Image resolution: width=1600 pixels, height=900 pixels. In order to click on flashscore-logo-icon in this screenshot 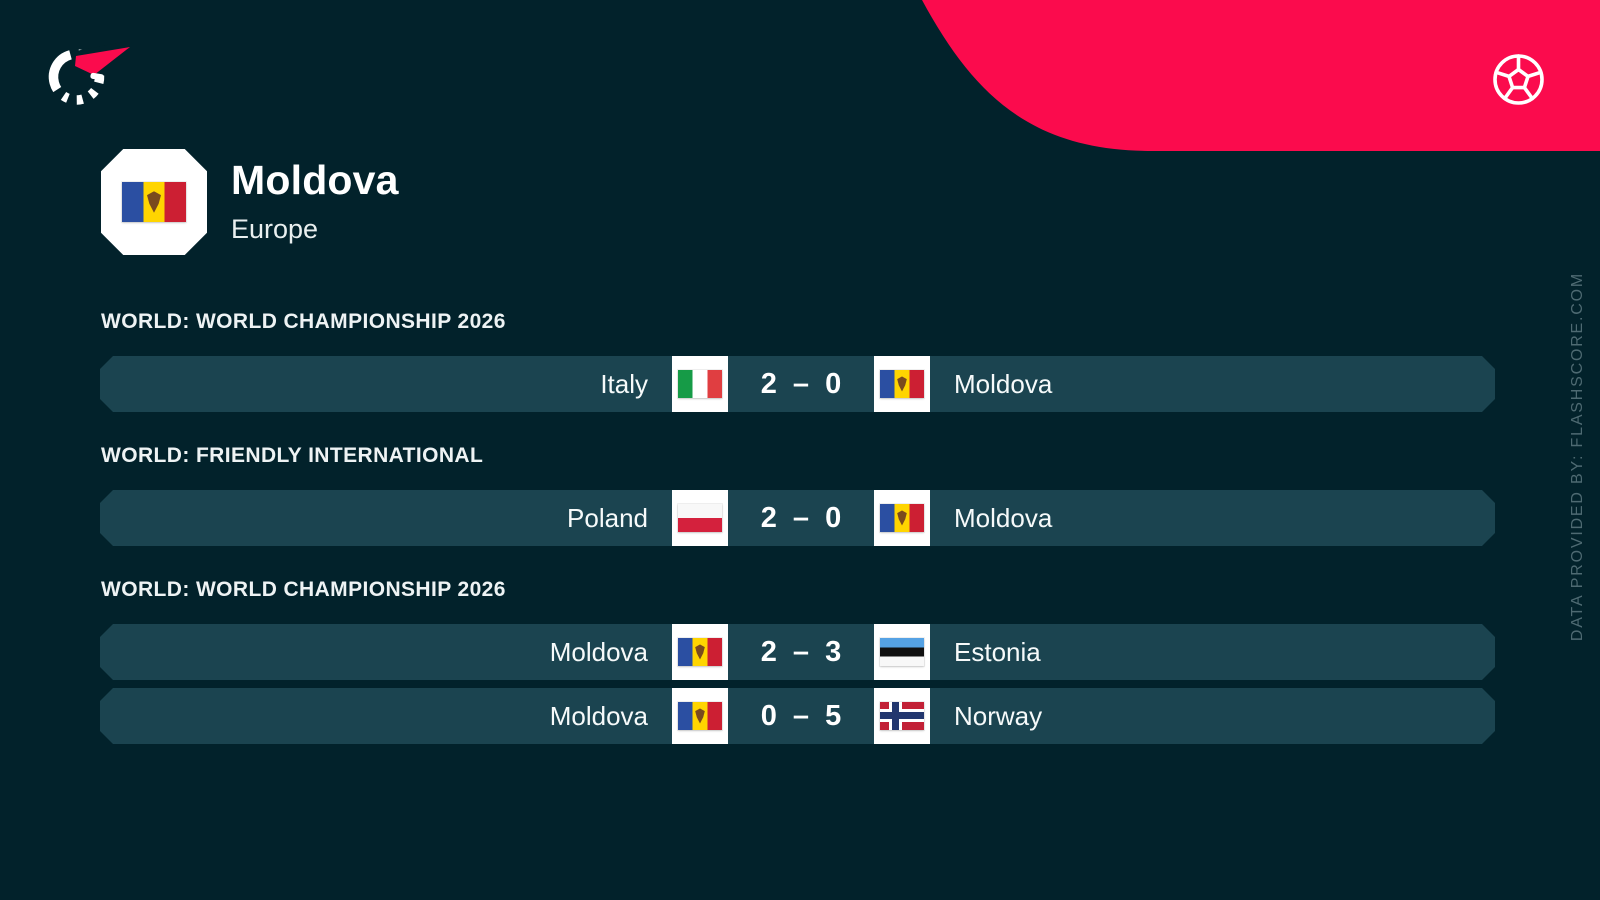, I will do `click(90, 73)`.